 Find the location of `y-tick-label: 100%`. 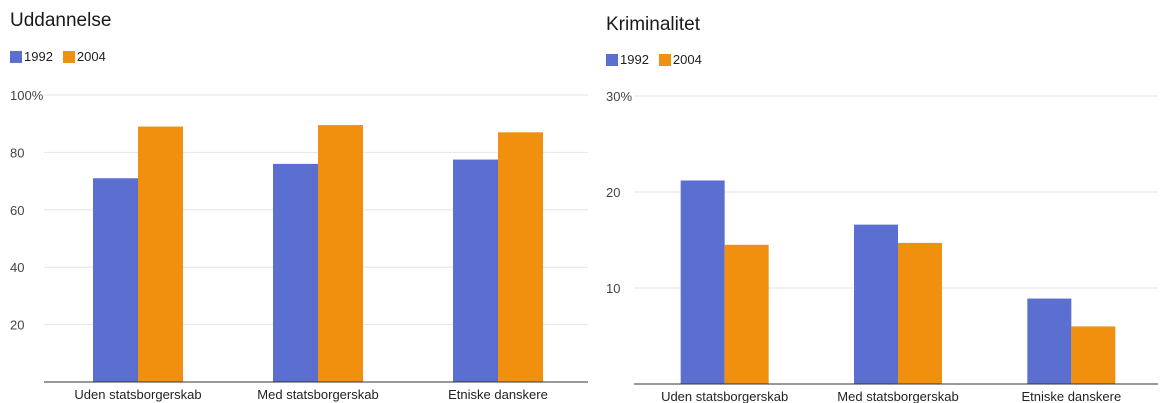

y-tick-label: 100% is located at coordinates (27, 95).